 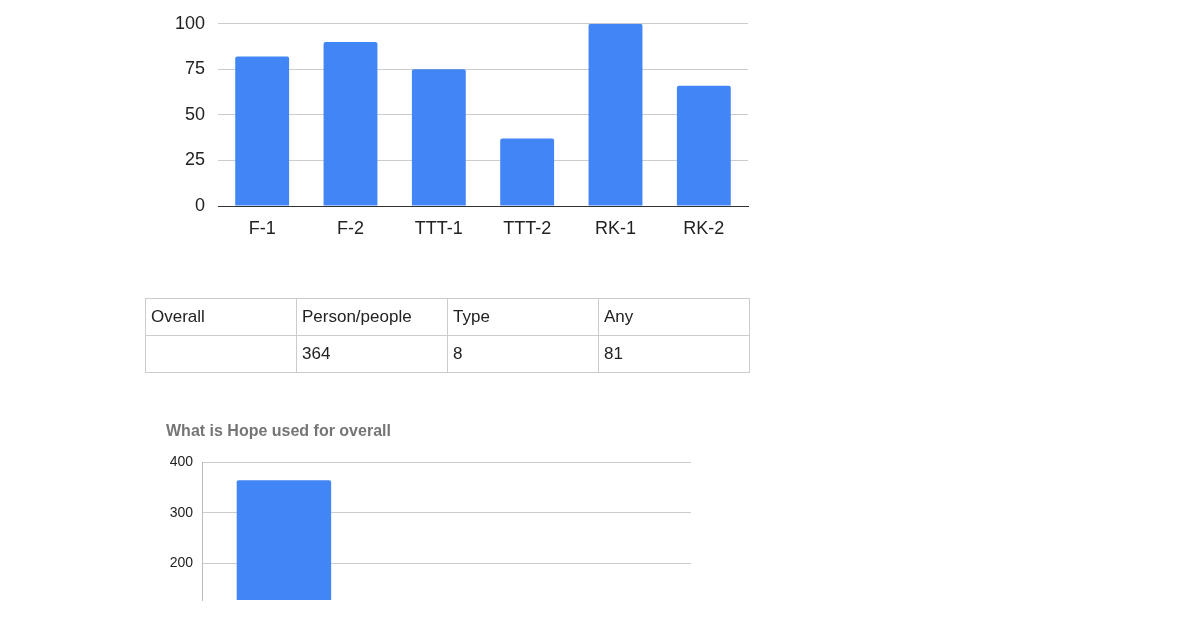 What do you see at coordinates (619, 316) in the screenshot?
I see `category-label: Any` at bounding box center [619, 316].